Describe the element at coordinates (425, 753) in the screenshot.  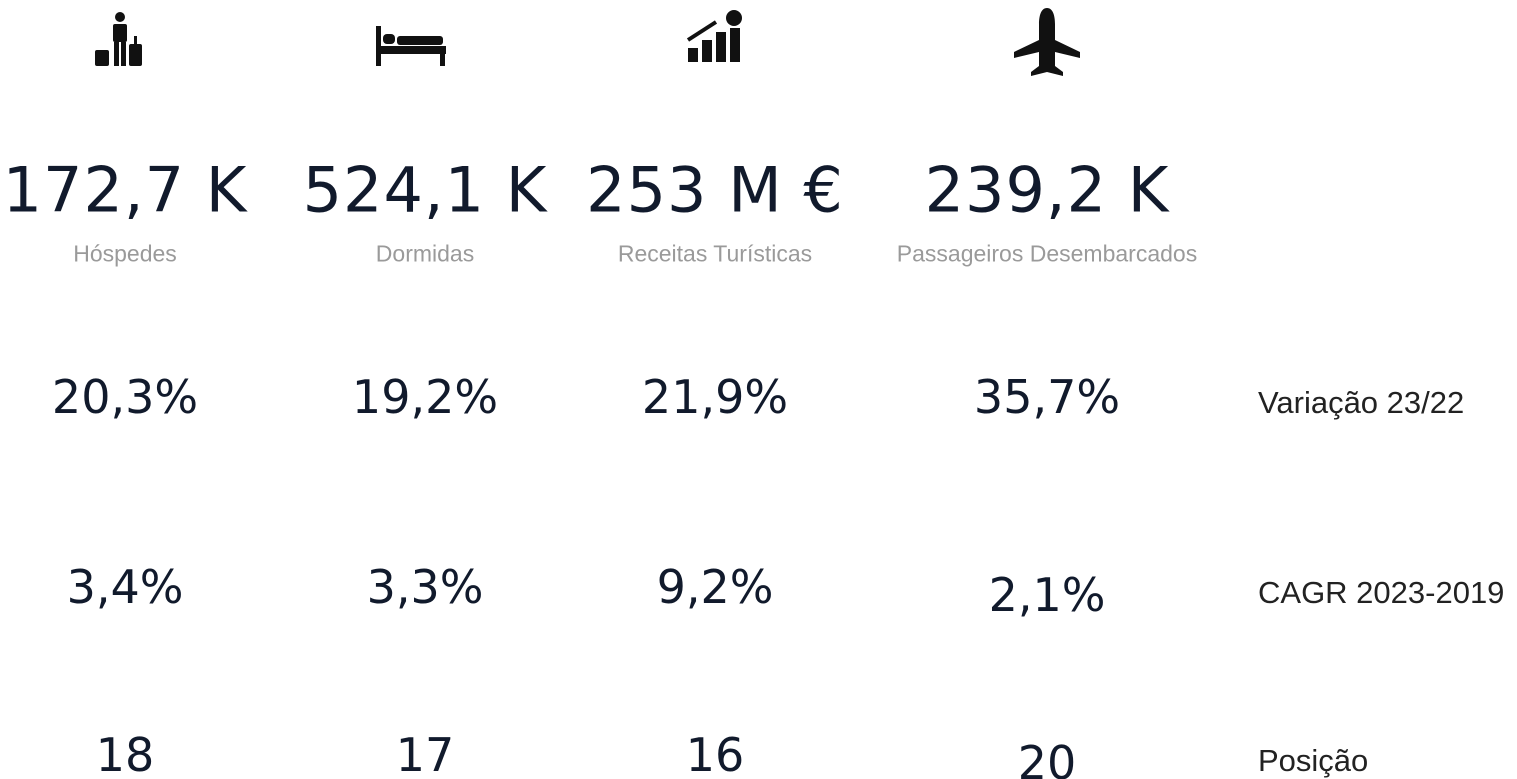
I see `position-value: 17` at that location.